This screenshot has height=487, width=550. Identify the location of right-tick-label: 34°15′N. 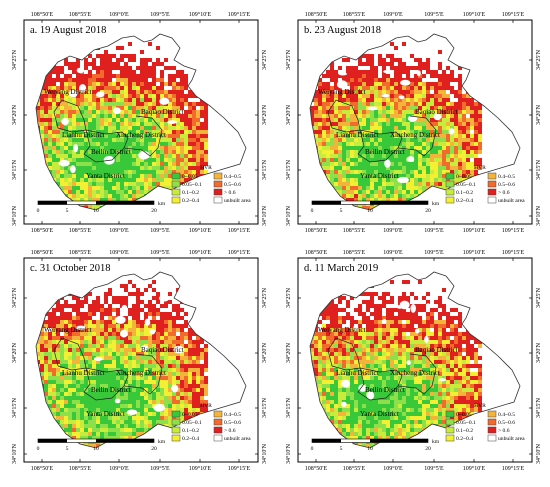
(538, 169).